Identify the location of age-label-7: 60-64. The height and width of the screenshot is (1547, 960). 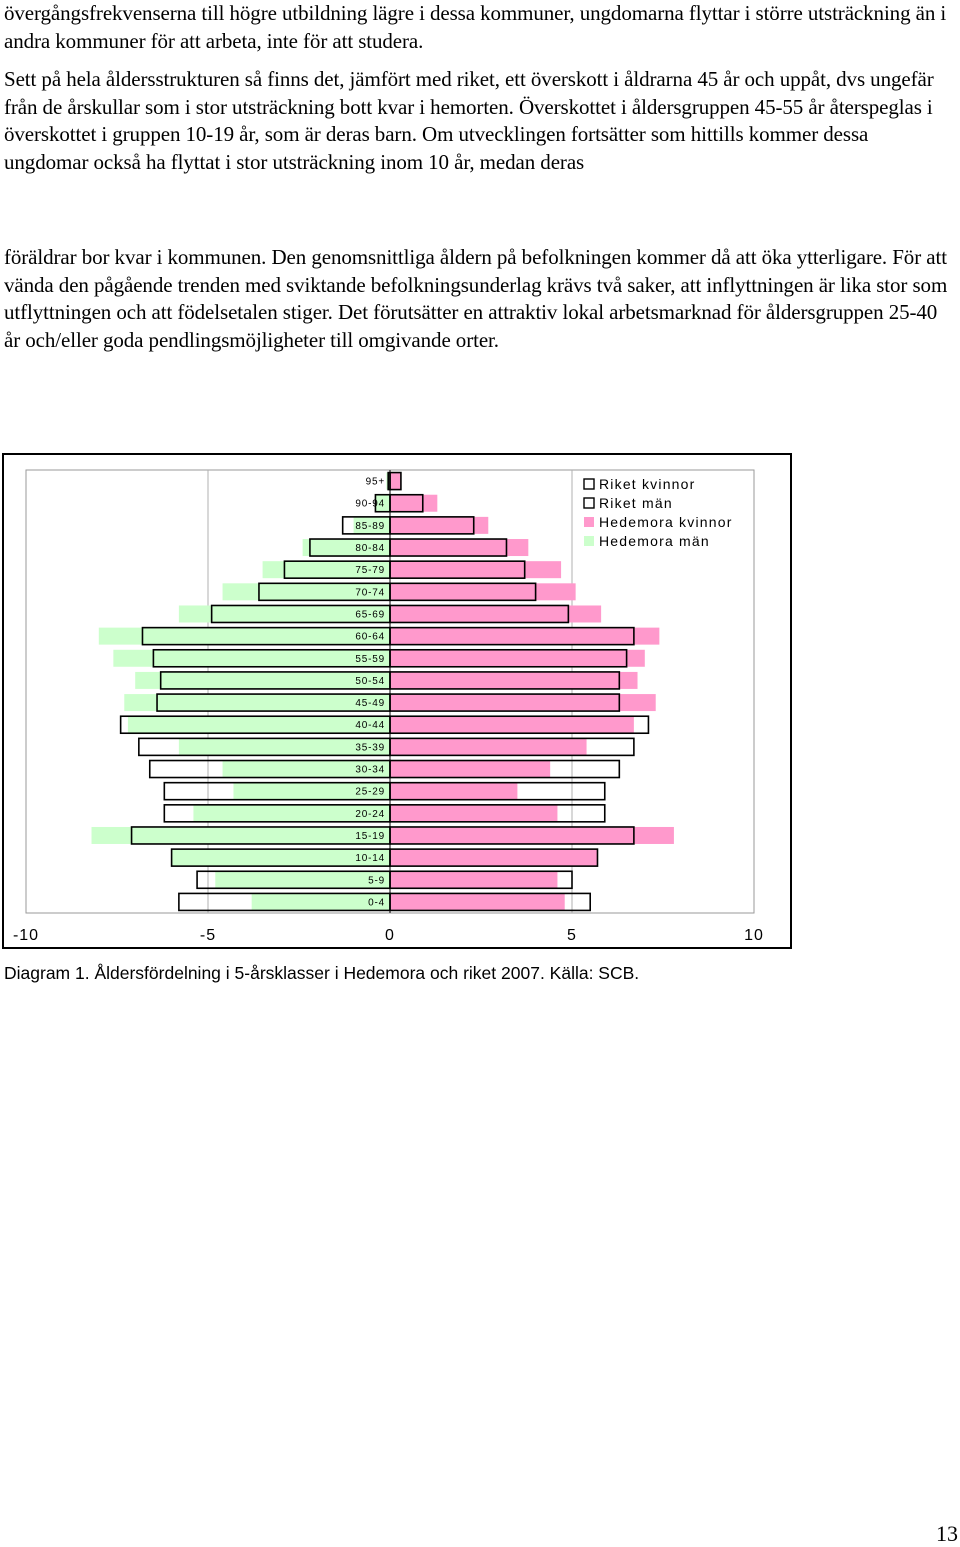
(370, 637).